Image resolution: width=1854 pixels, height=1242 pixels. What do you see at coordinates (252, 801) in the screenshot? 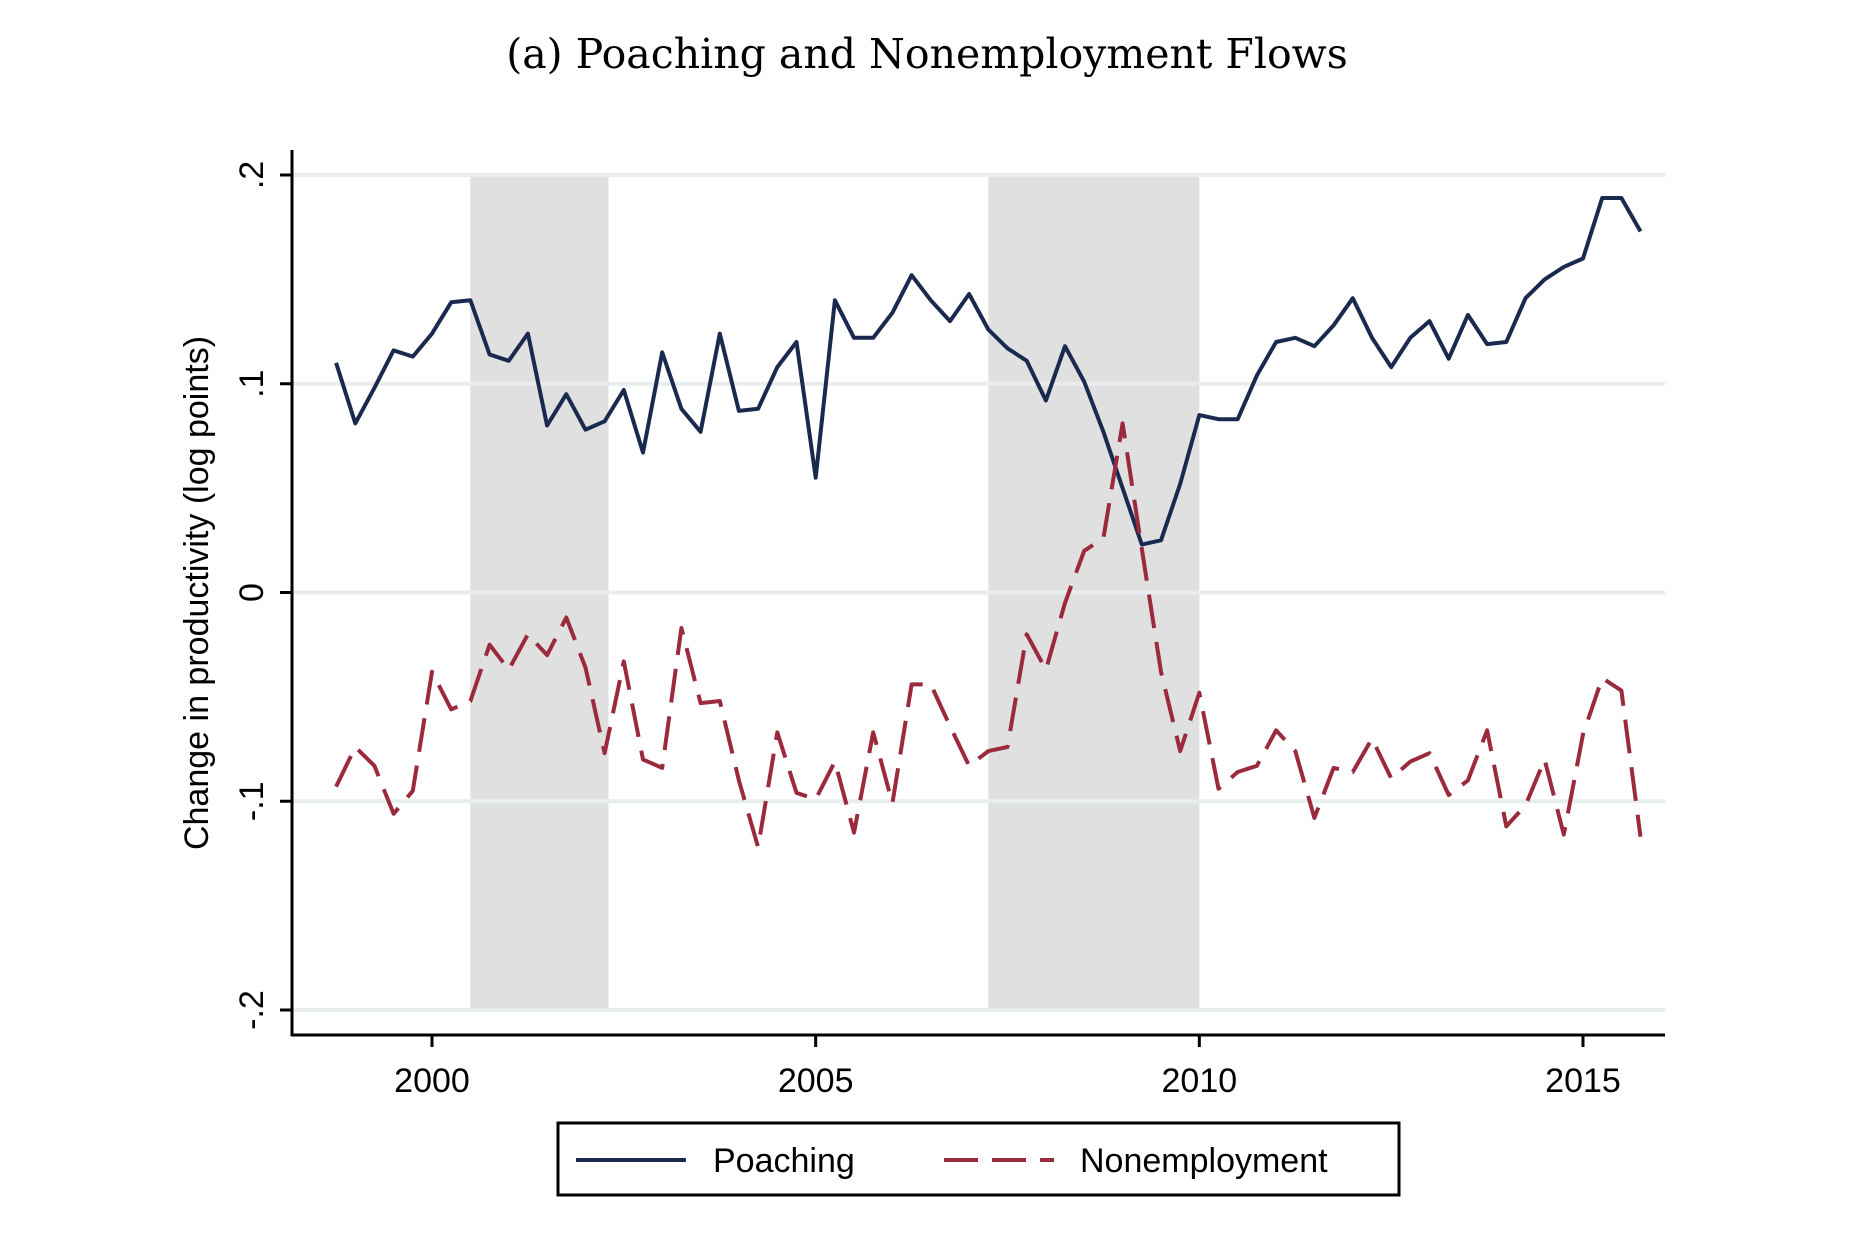
I see `y-tick-label: -.1` at bounding box center [252, 801].